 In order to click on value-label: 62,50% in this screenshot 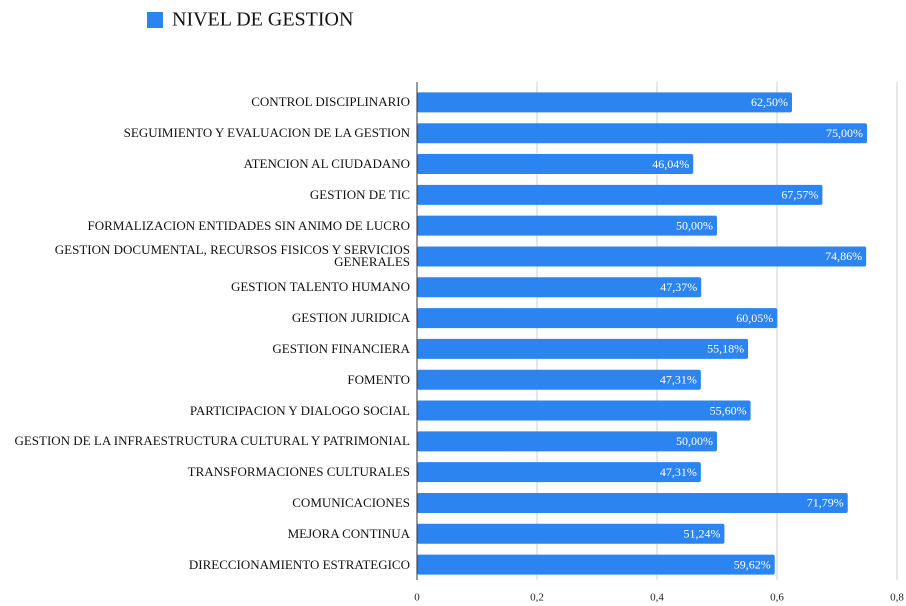, I will do `click(769, 102)`.